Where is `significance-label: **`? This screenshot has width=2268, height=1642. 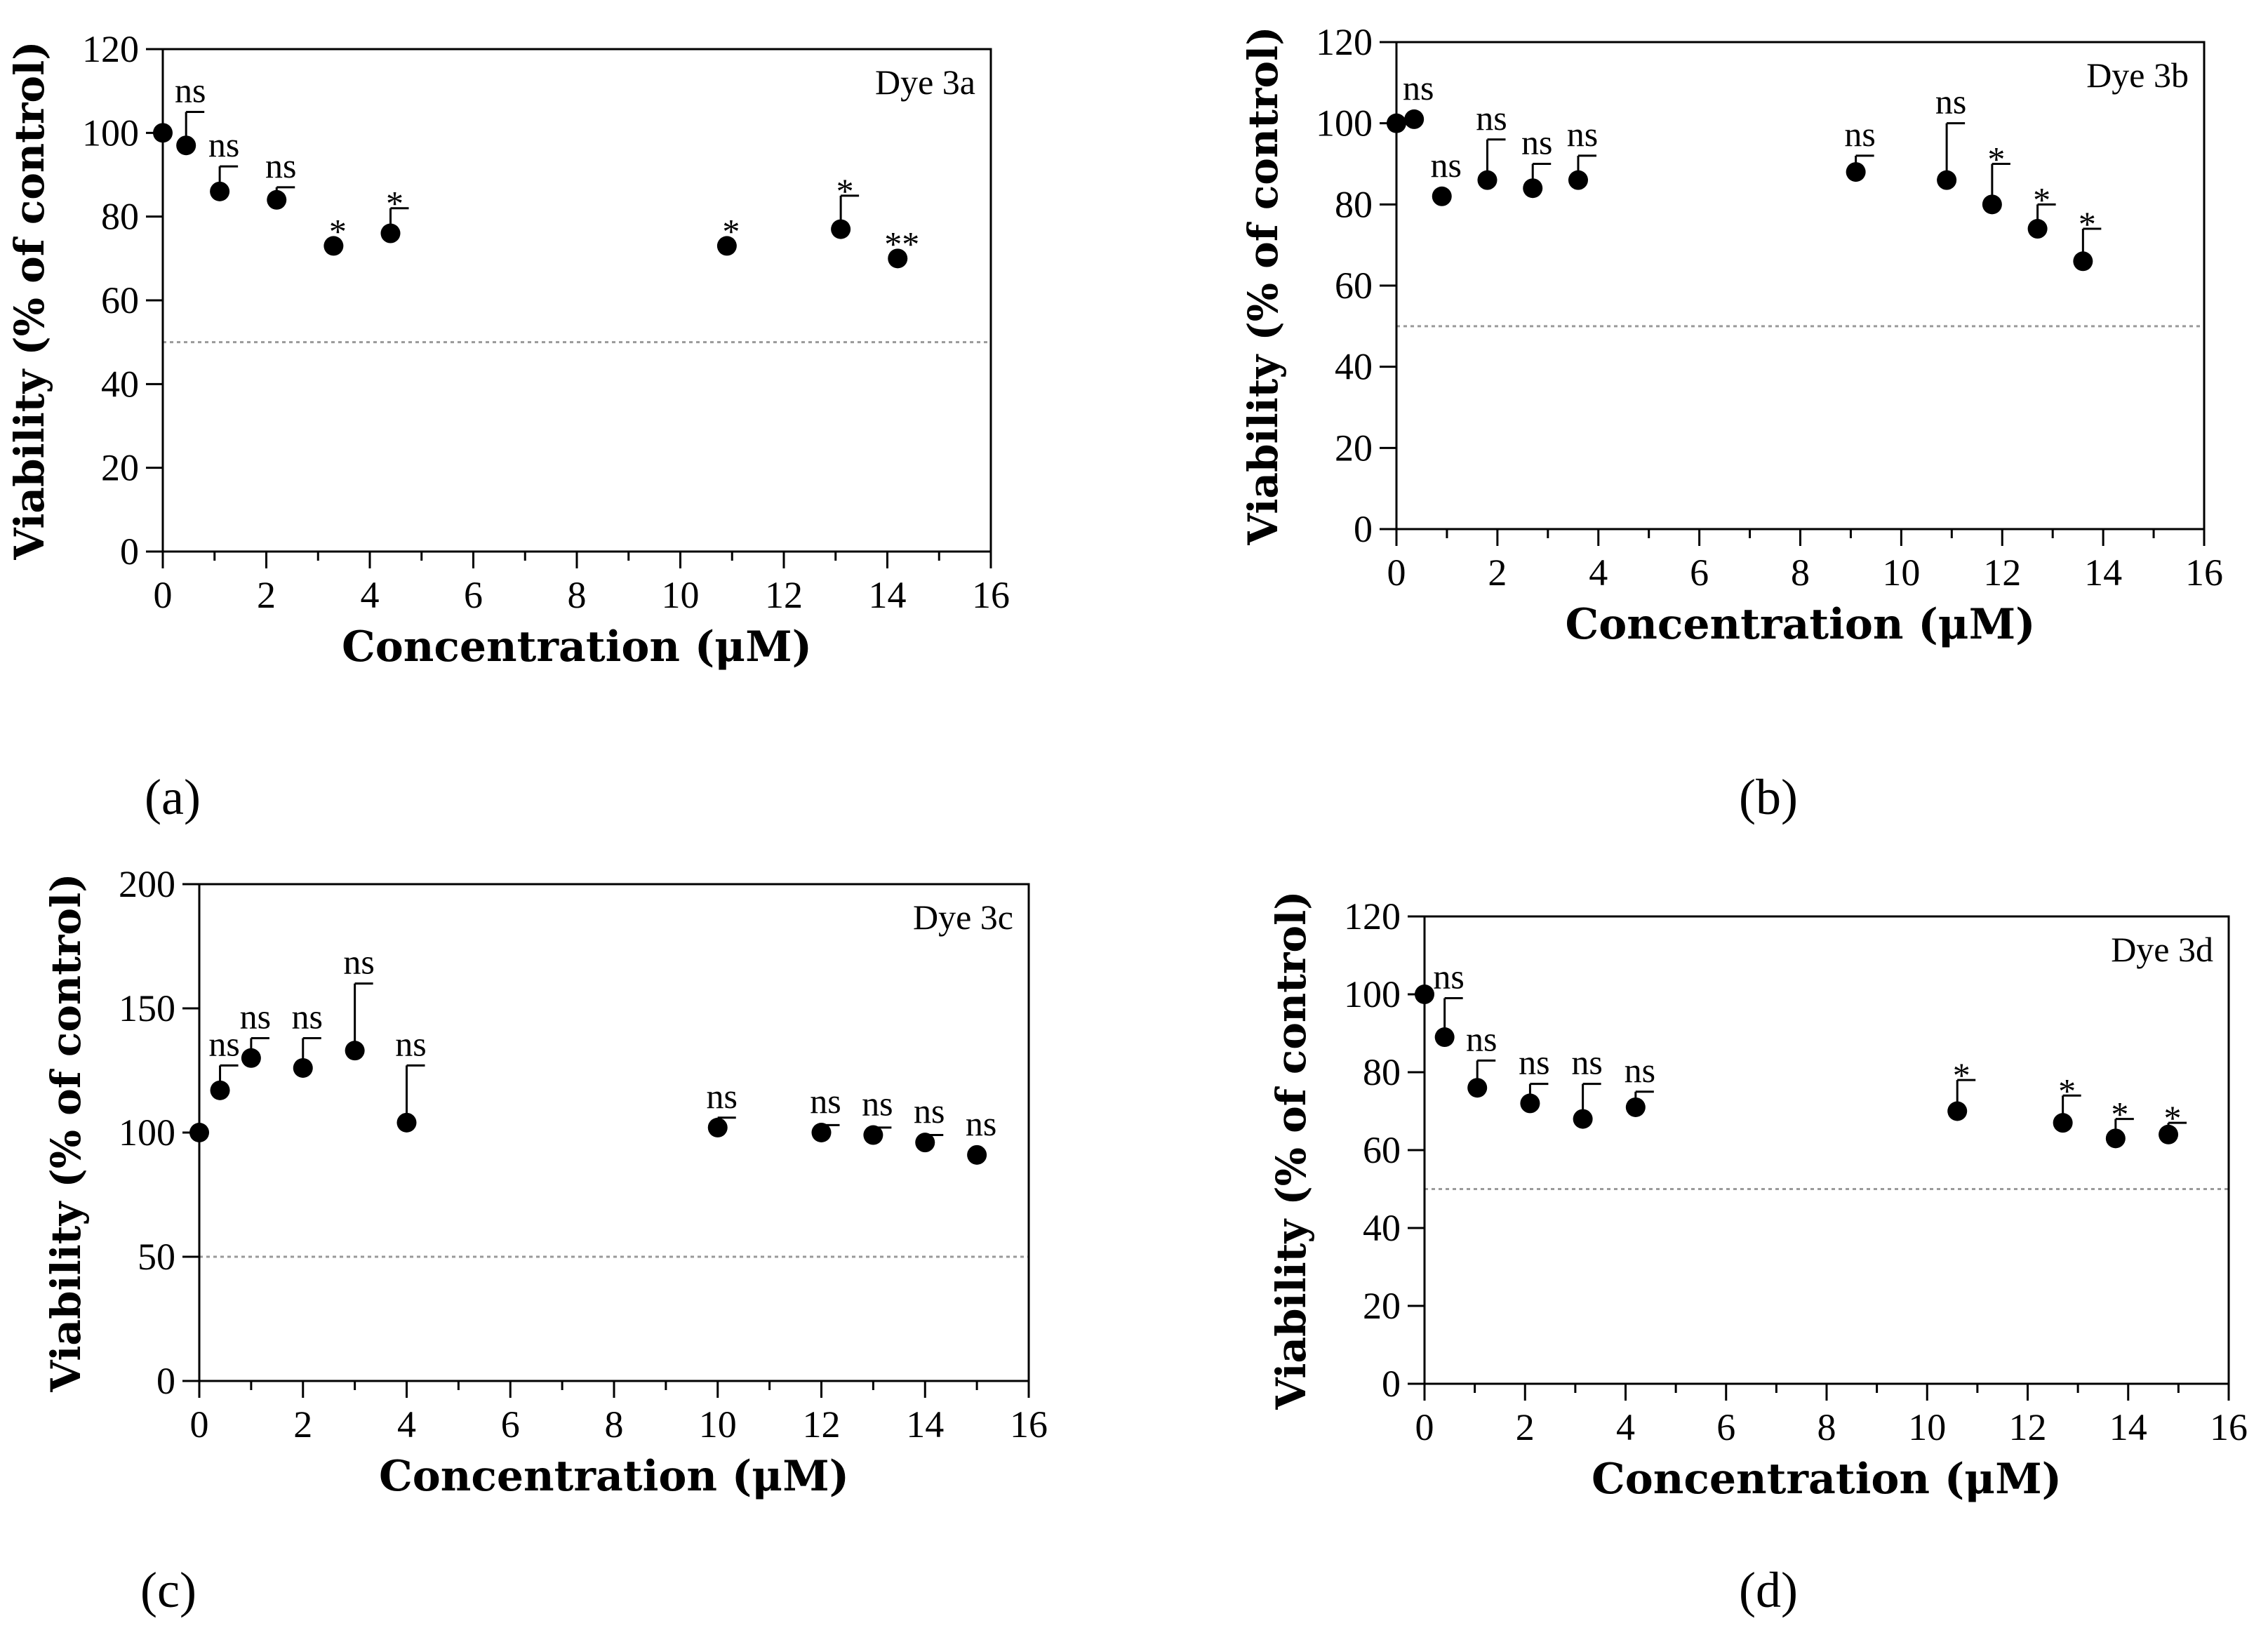 significance-label: ** is located at coordinates (901, 243).